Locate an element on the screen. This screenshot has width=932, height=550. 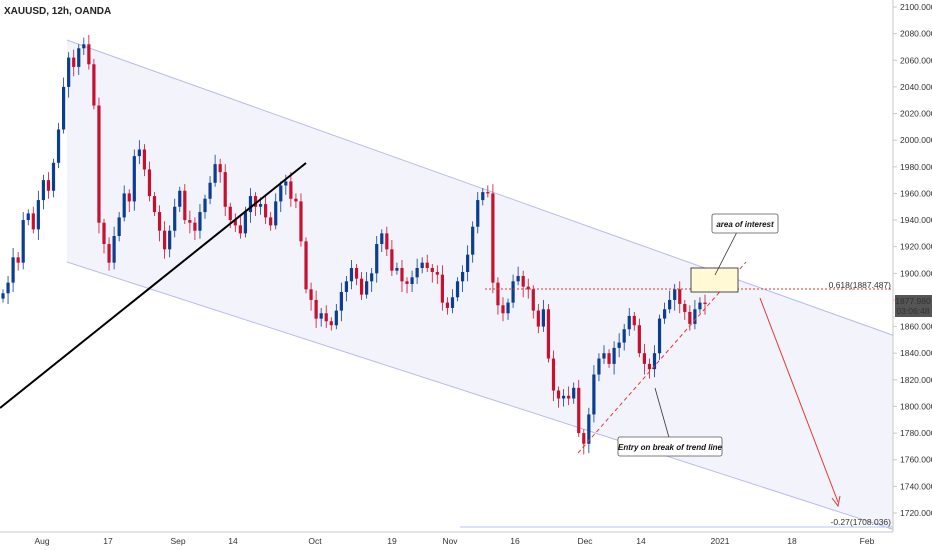
x-tick-label: Nov is located at coordinates (450, 541).